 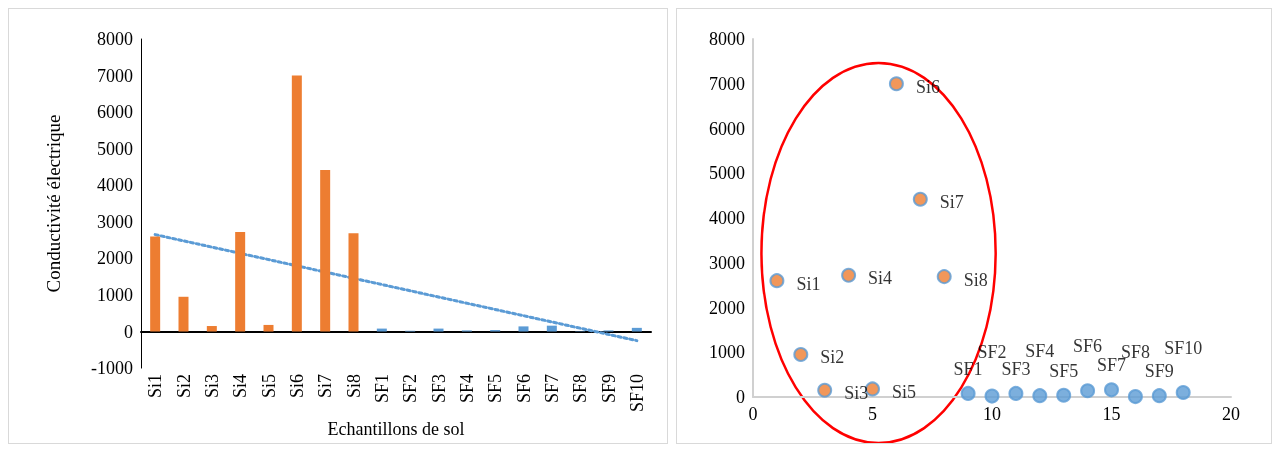 What do you see at coordinates (1231, 414) in the screenshot?
I see `x-tick-label: 20` at bounding box center [1231, 414].